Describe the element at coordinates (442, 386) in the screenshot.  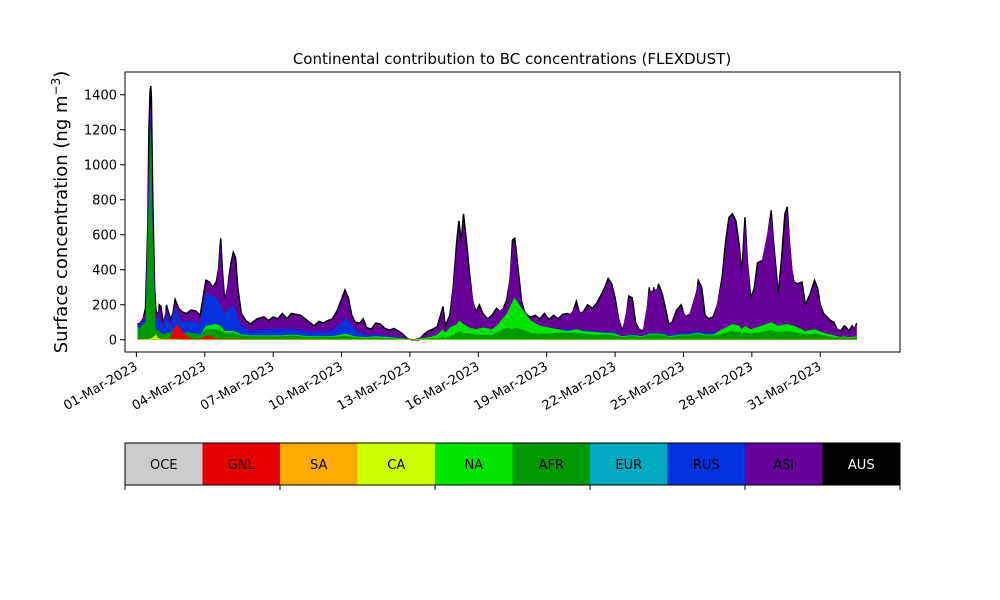
I see `x-tick-label: 16-Mar-2023` at that location.